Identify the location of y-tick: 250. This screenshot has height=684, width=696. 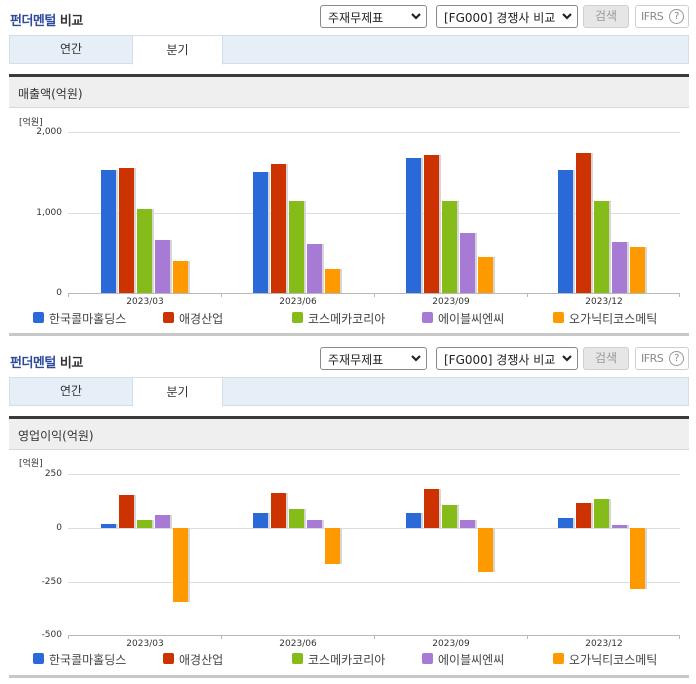
(53, 474).